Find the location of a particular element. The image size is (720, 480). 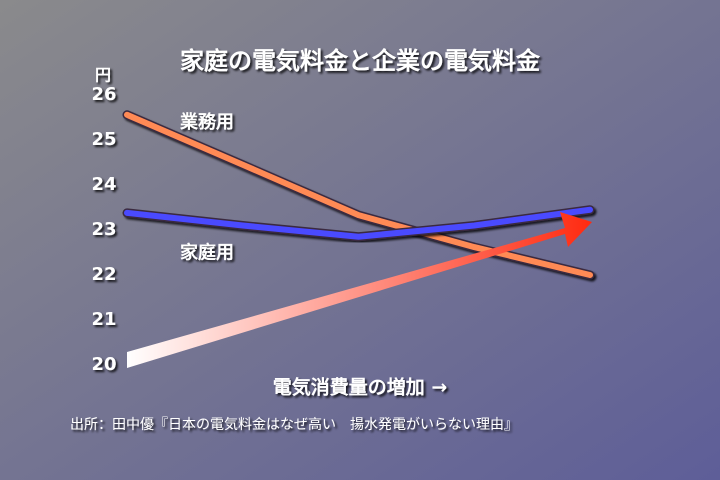

source-note: 出所：田中優『日本の電気料金はなぜ高い 揚水発電がいらない理由』 is located at coordinates (294, 424).